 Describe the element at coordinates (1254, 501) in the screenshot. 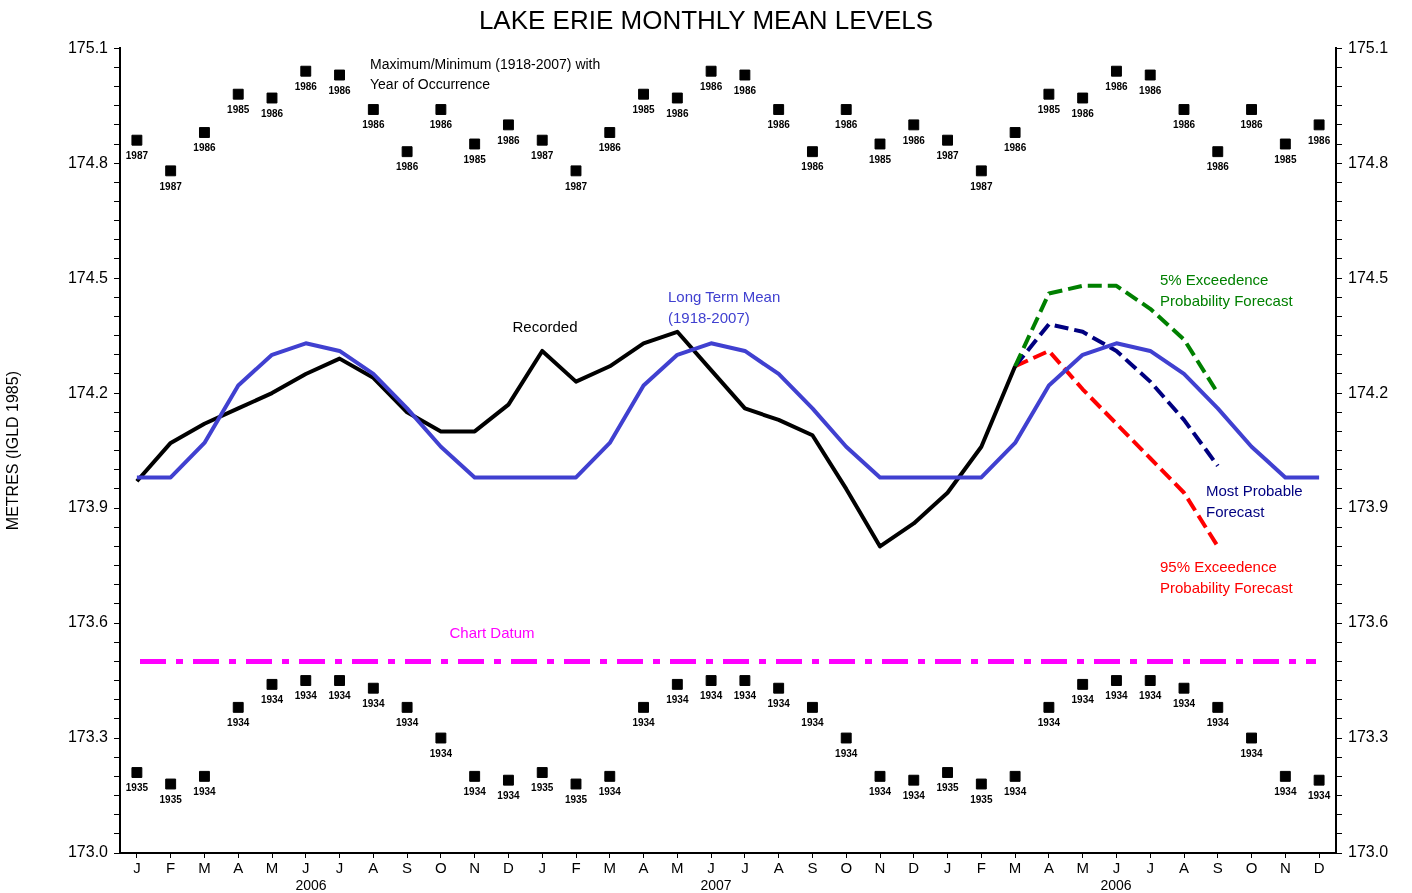

I see `series-label: Most Probable Forecast` at that location.